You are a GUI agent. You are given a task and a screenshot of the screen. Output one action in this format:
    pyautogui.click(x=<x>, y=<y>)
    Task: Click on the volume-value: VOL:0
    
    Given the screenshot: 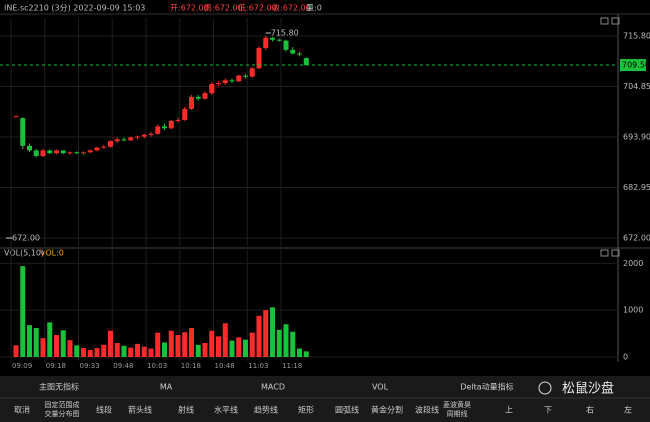 What is the action you would take?
    pyautogui.click(x=52, y=253)
    